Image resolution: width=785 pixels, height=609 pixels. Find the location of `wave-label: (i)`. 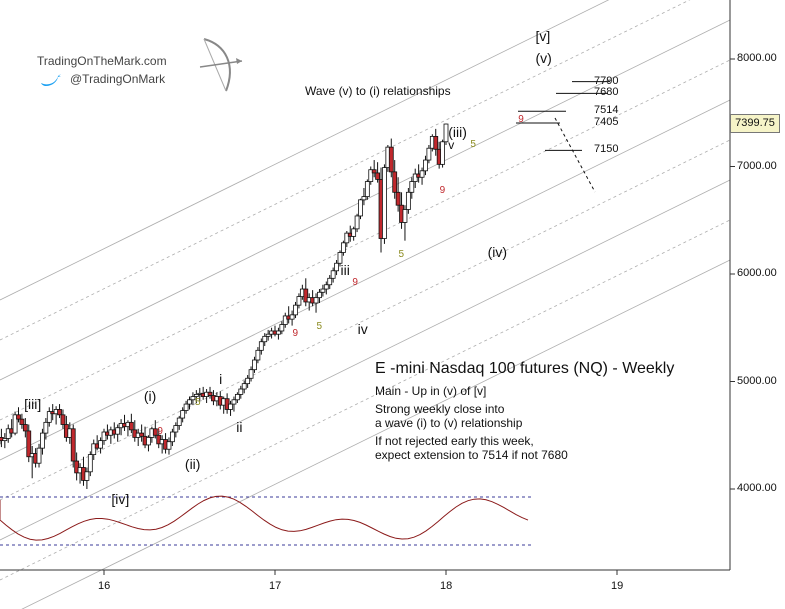

wave-label: (i) is located at coordinates (150, 396).